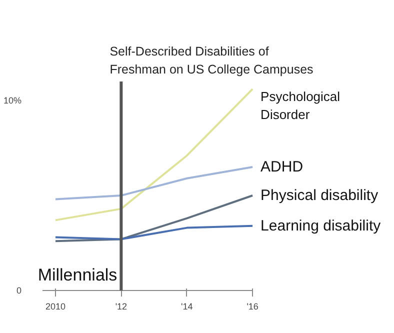  What do you see at coordinates (319, 195) in the screenshot?
I see `series-label: Physical disability` at bounding box center [319, 195].